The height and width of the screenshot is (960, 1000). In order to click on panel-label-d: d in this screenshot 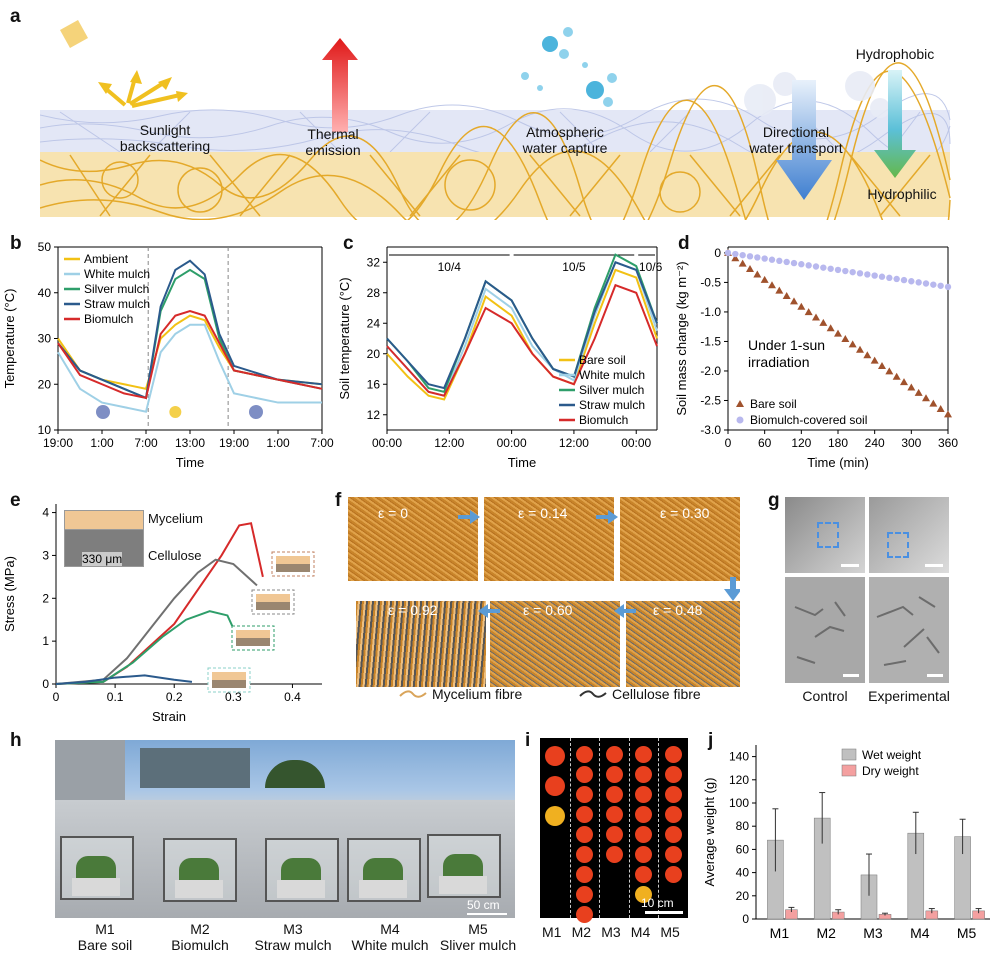, I will do `click(684, 243)`.